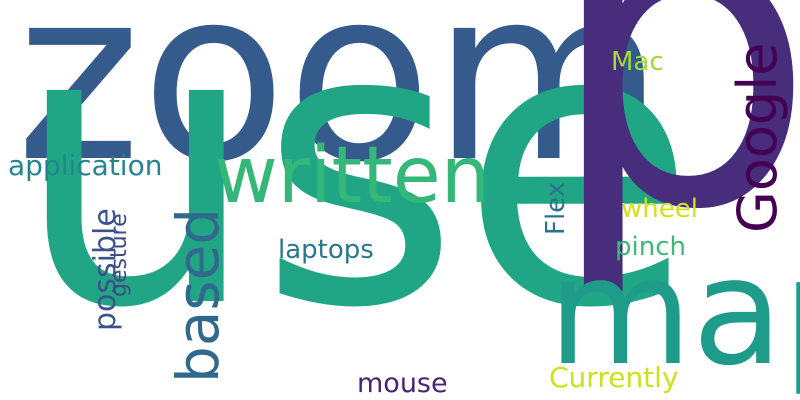  I want to click on word-laptops: laptops, so click(326, 250).